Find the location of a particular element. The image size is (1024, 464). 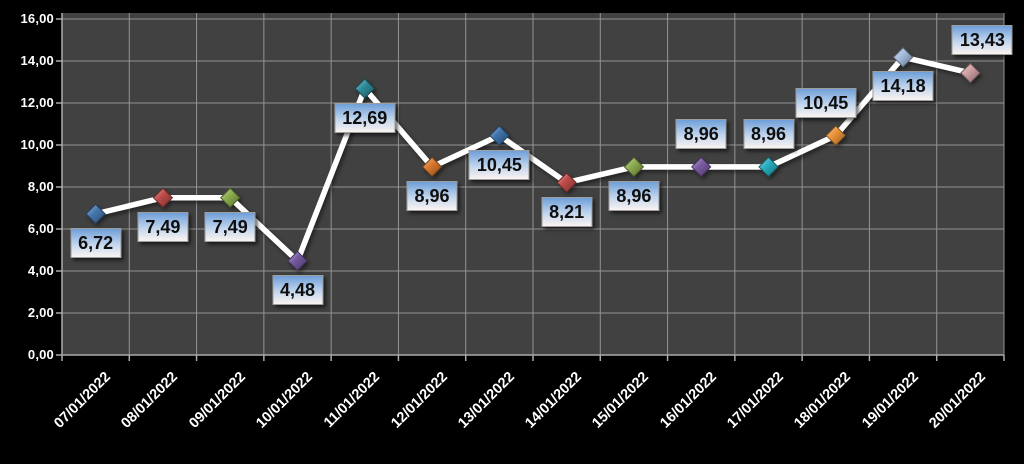

y-axis-tick-label: 10,00 is located at coordinates (37, 144).